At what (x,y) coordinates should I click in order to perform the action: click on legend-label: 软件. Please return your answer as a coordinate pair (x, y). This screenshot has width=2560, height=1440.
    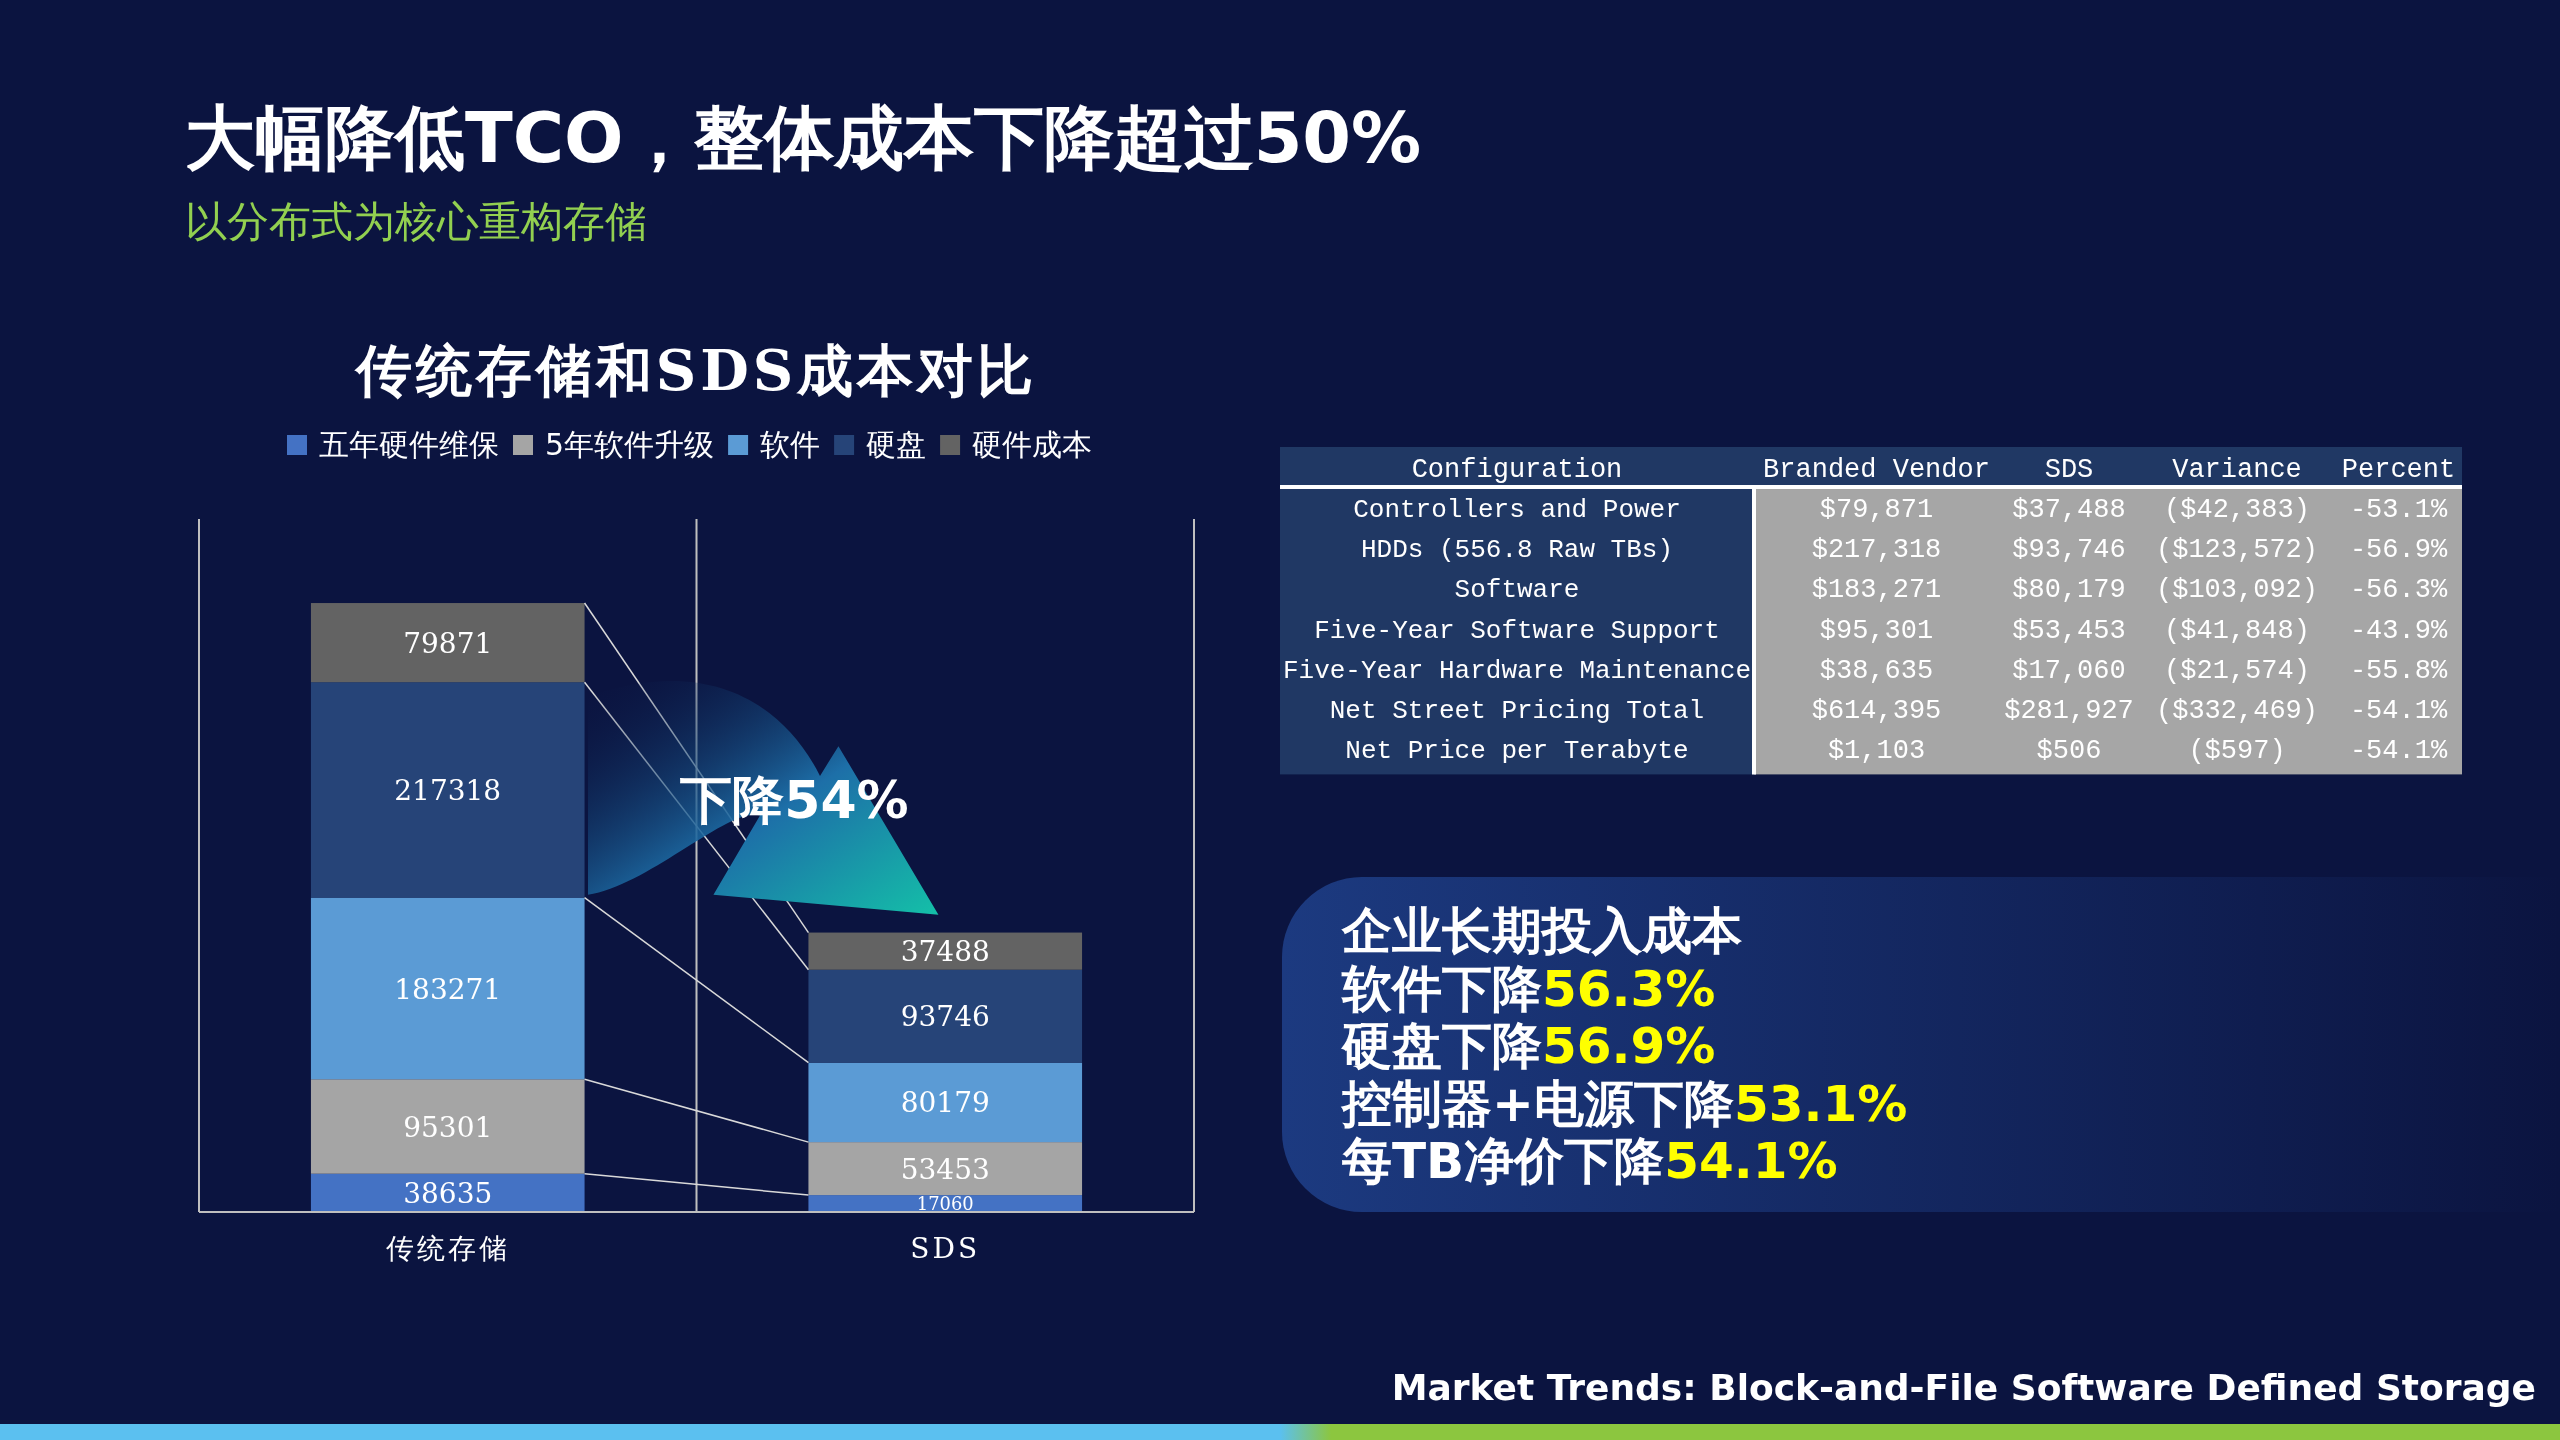
    Looking at the image, I should click on (790, 444).